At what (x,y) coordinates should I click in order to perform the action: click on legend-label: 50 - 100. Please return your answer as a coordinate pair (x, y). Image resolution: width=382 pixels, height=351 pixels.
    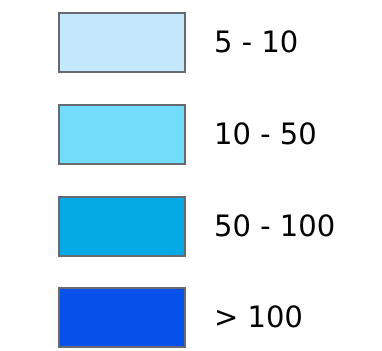
    Looking at the image, I should click on (275, 226).